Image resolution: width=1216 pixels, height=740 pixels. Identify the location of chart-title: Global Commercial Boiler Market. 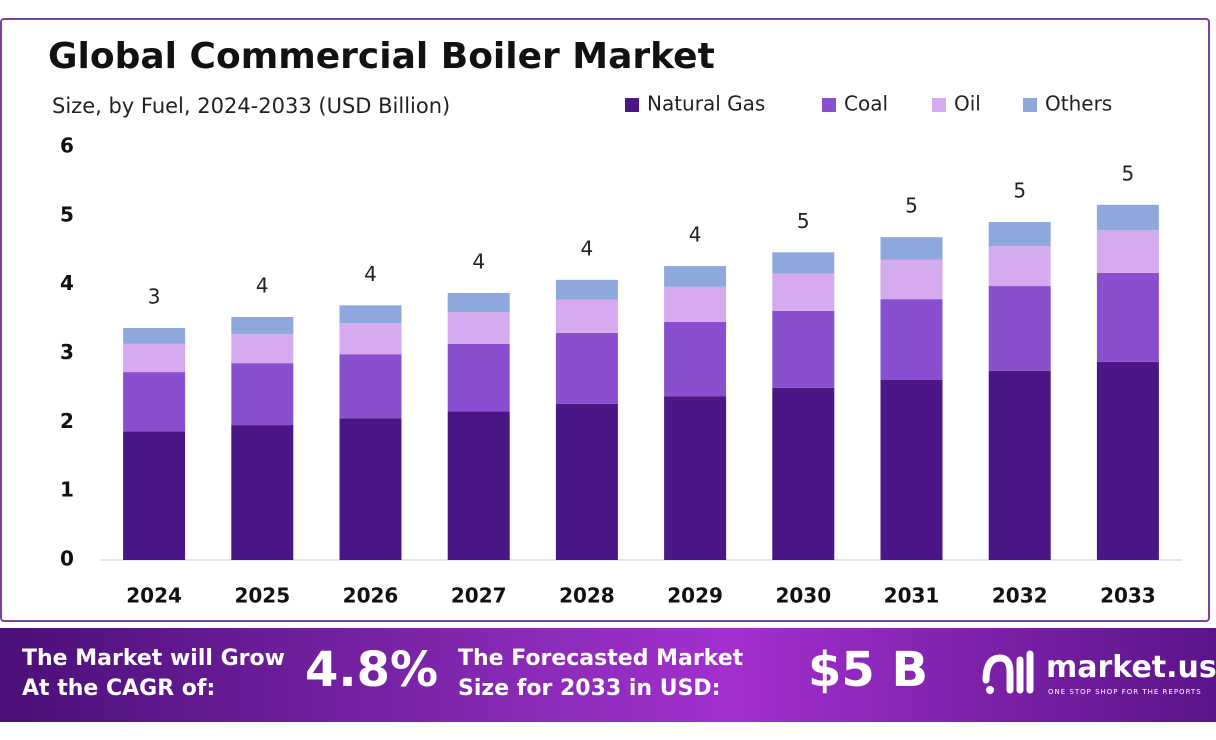
(381, 56).